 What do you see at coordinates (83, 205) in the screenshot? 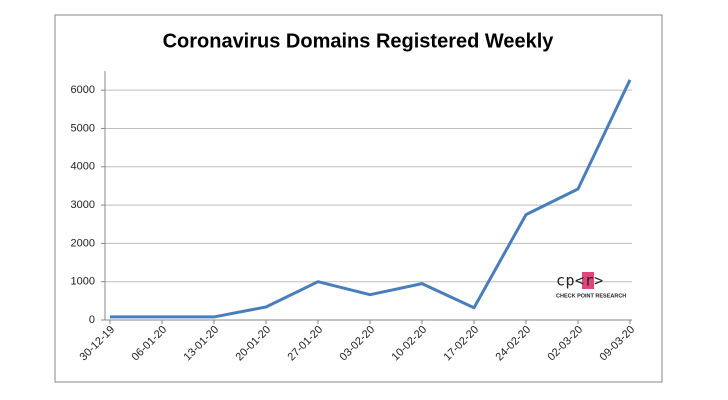
I see `y-tick-label: 3000` at bounding box center [83, 205].